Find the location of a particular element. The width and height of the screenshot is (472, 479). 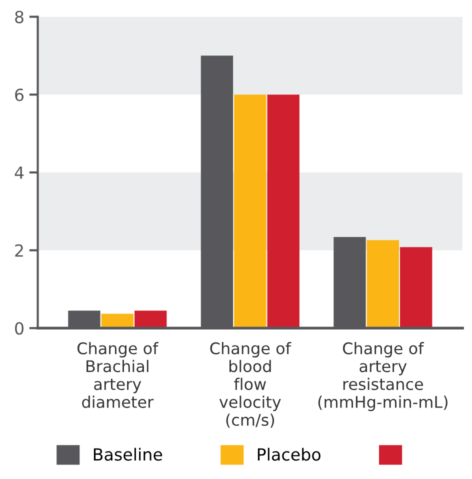

y-tick-label: 2 is located at coordinates (19, 250).